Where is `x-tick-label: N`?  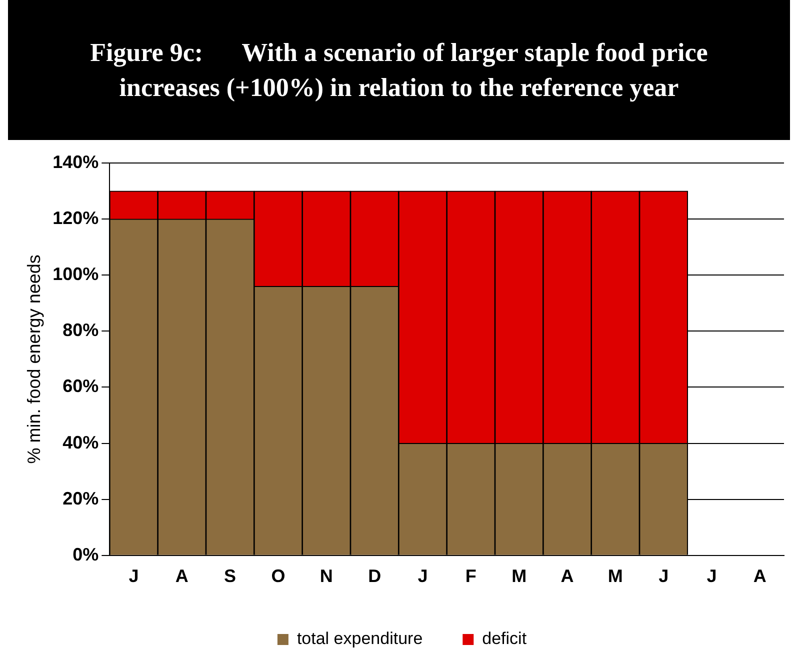
x-tick-label: N is located at coordinates (326, 576).